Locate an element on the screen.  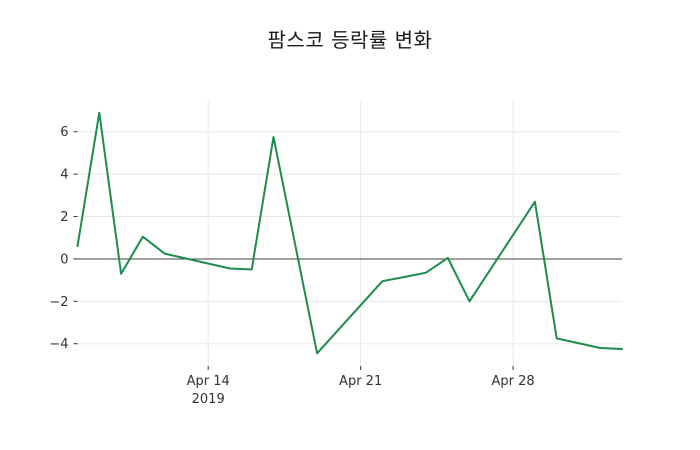
y-tick-label: −4 is located at coordinates (58, 344).